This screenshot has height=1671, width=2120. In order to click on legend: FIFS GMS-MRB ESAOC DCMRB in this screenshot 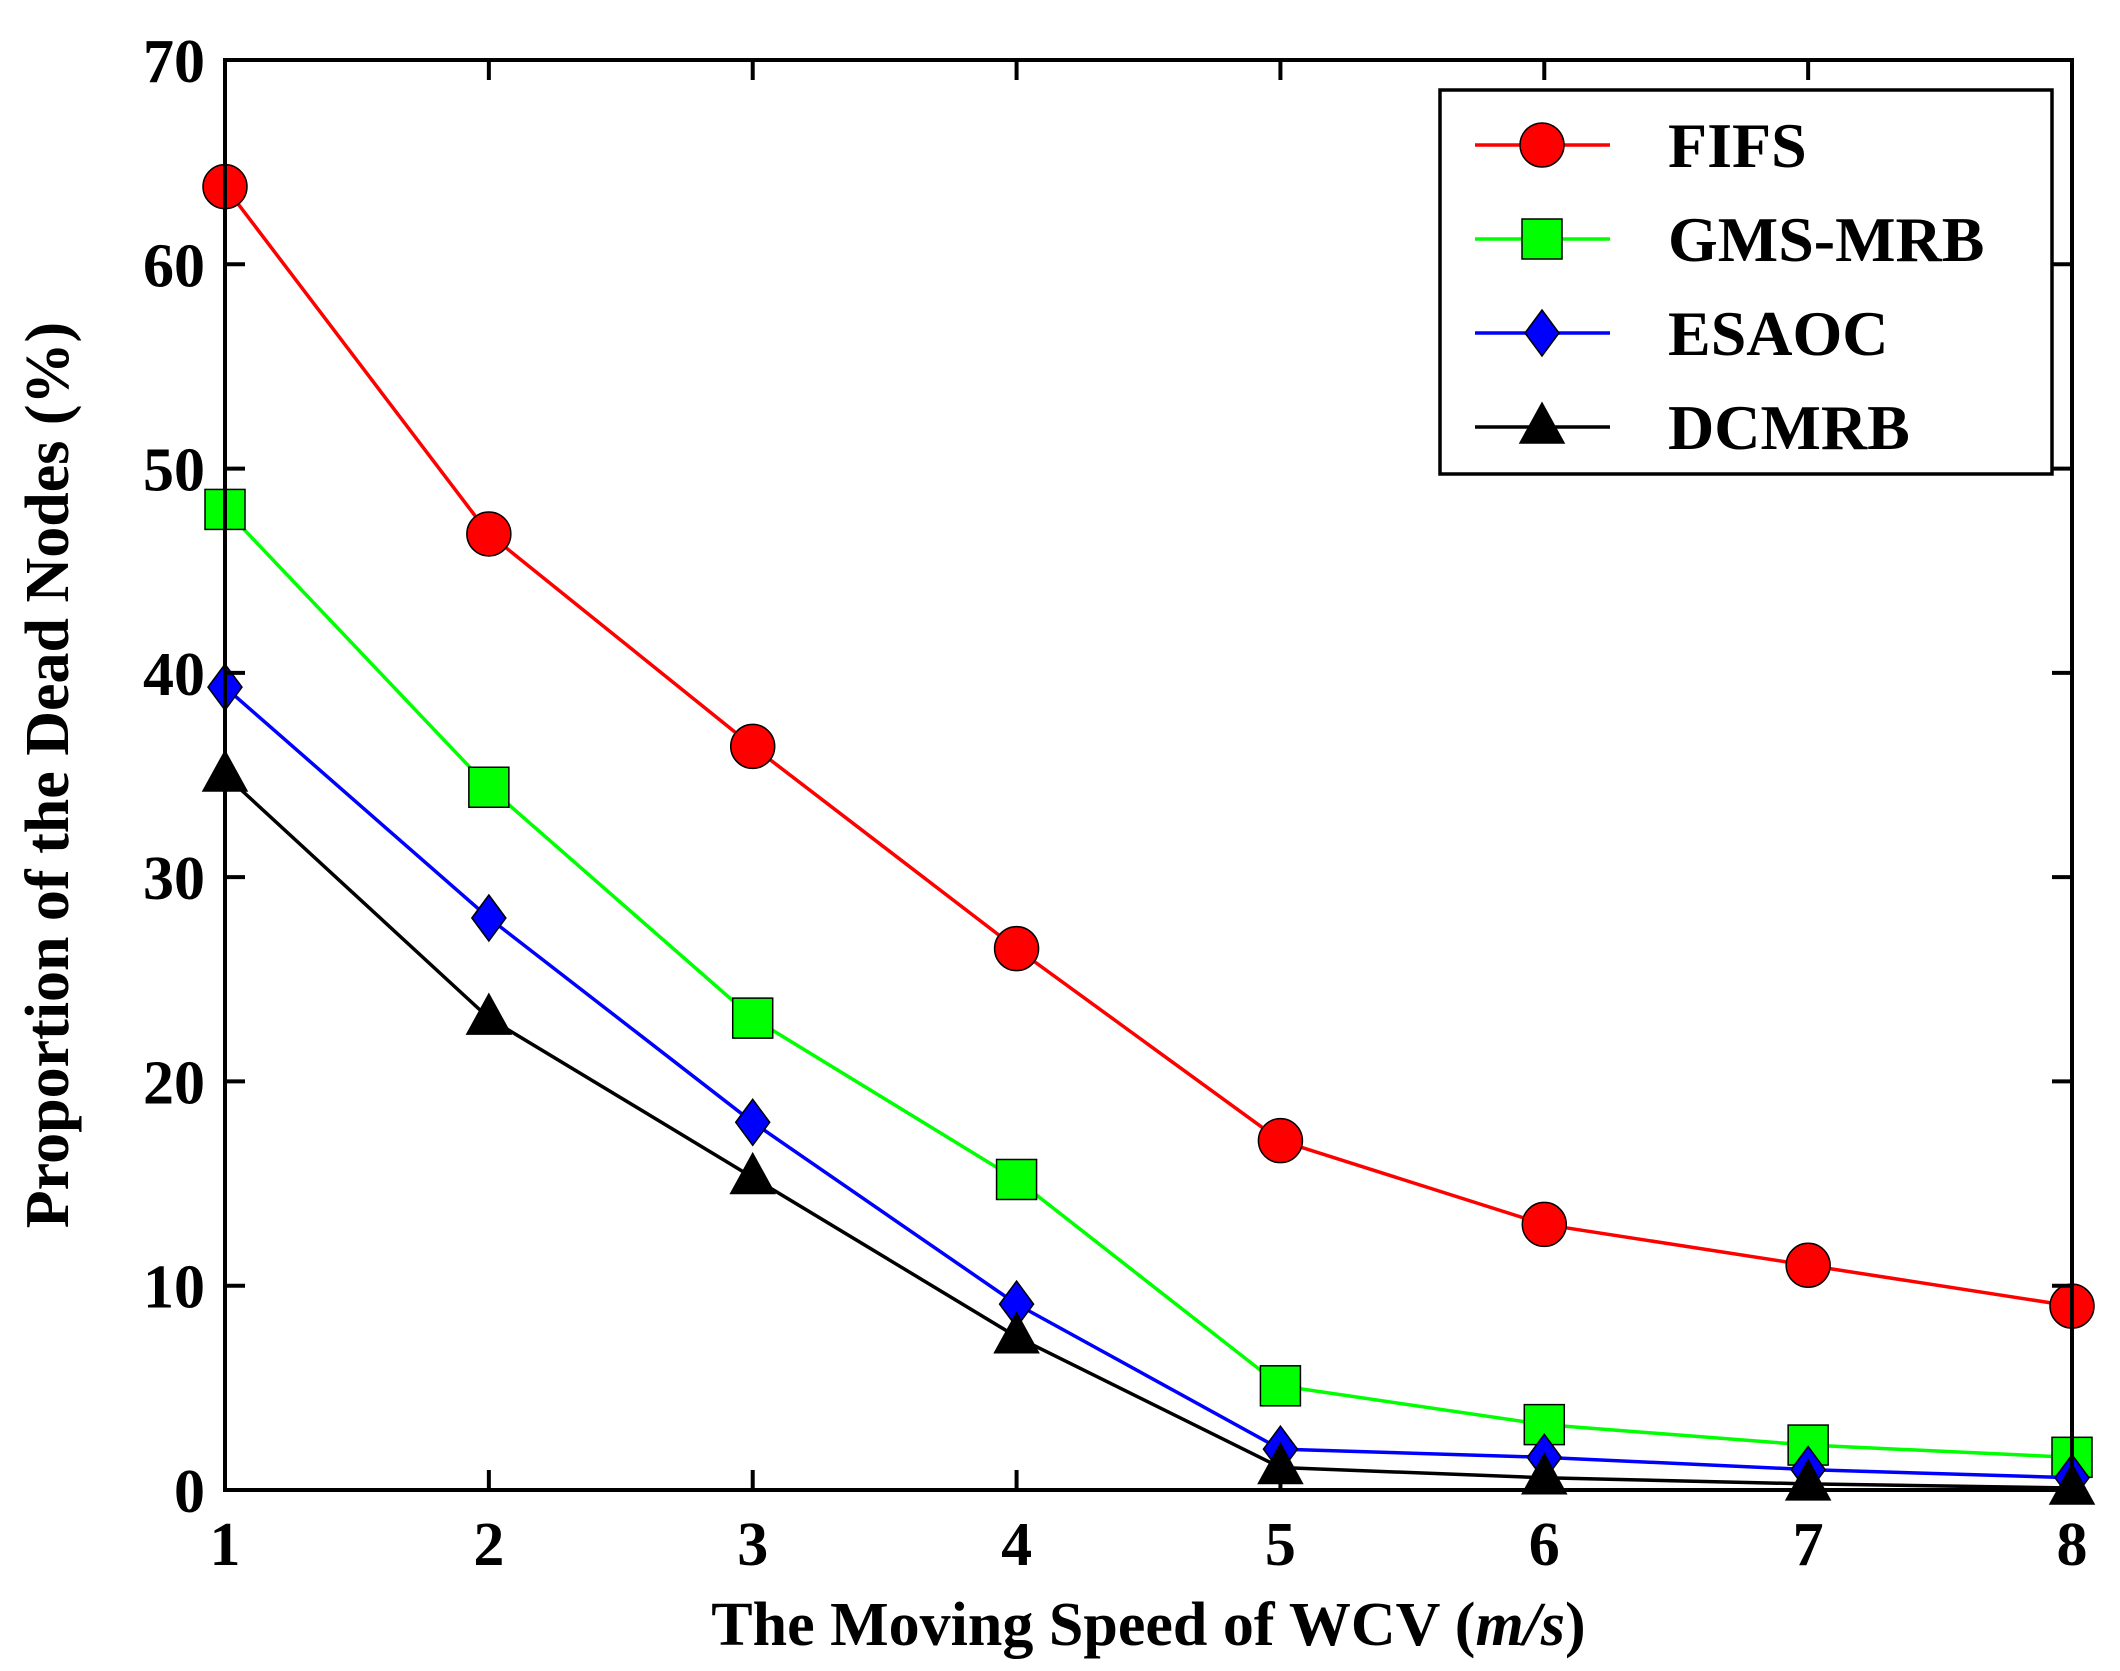, I will do `click(1746, 282)`.